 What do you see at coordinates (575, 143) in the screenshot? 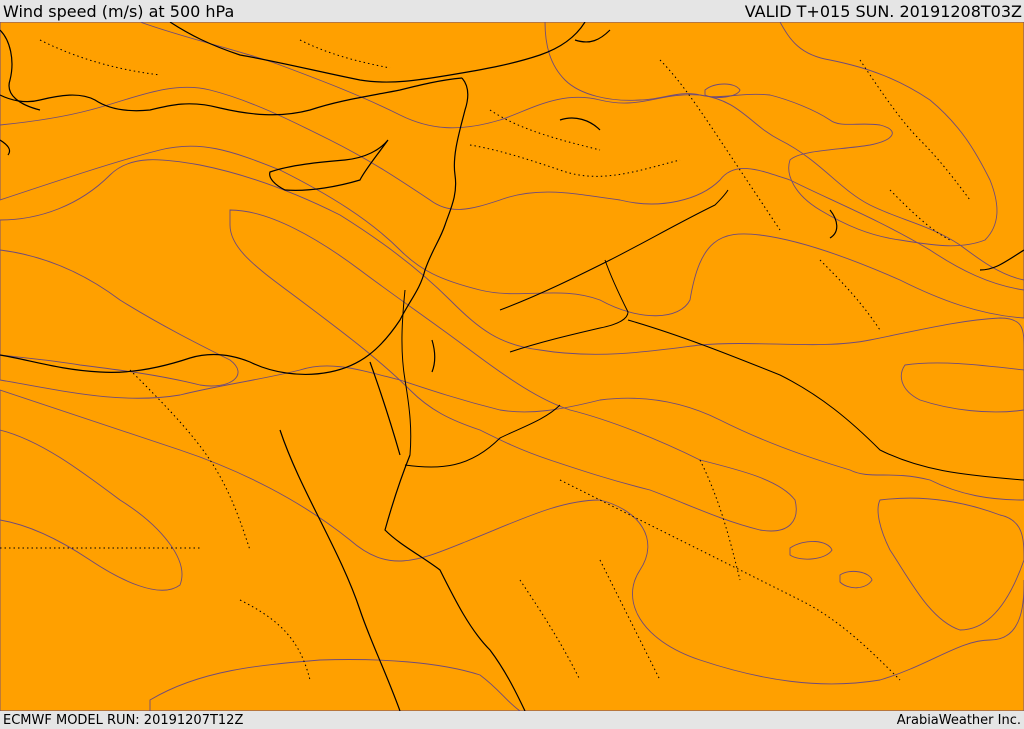
I see `border-dotted-syria` at bounding box center [575, 143].